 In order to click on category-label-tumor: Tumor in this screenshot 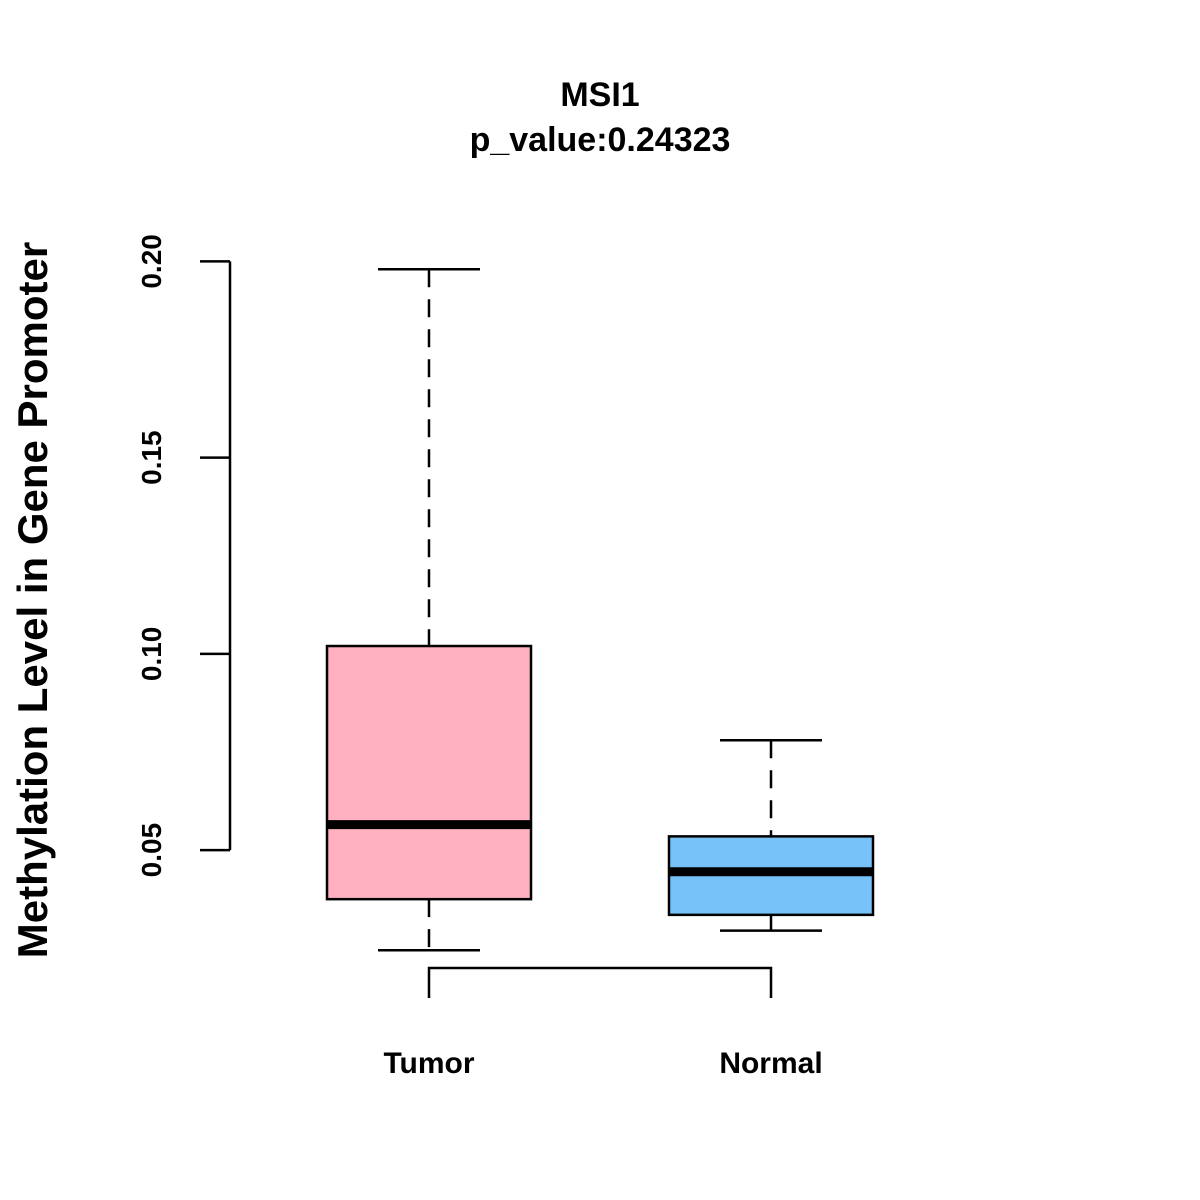, I will do `click(428, 1063)`.